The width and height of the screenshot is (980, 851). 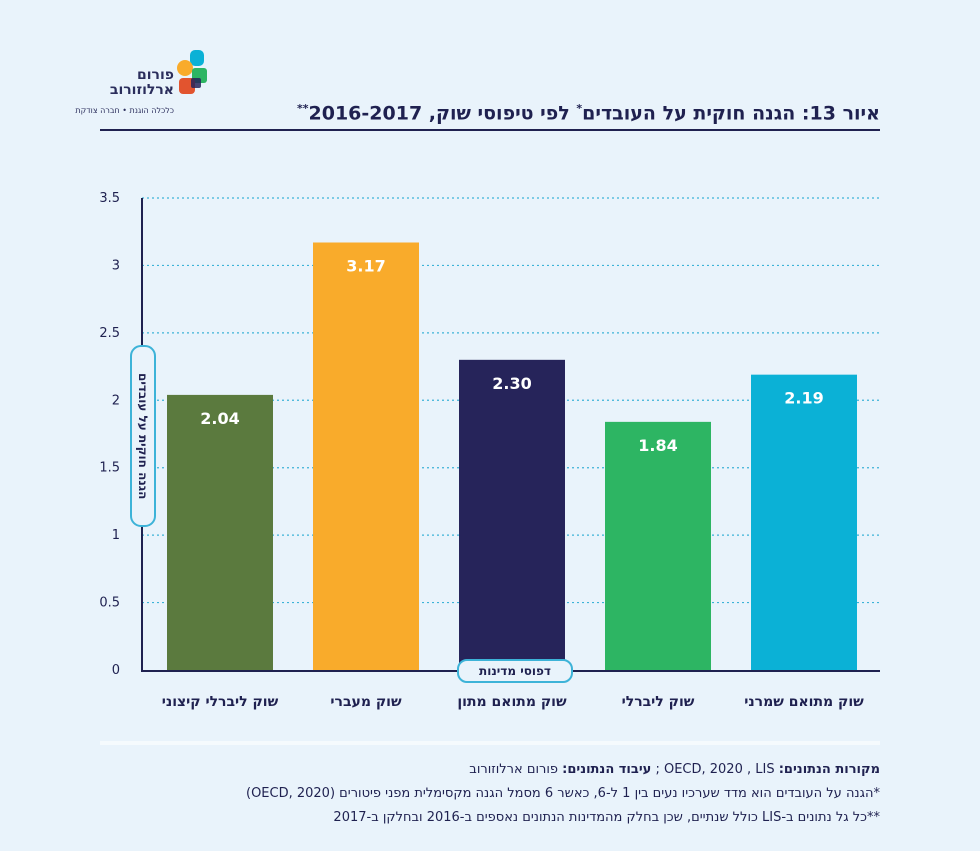 I want to click on category-label: שוק ליברלי קיצוני, so click(x=220, y=702).